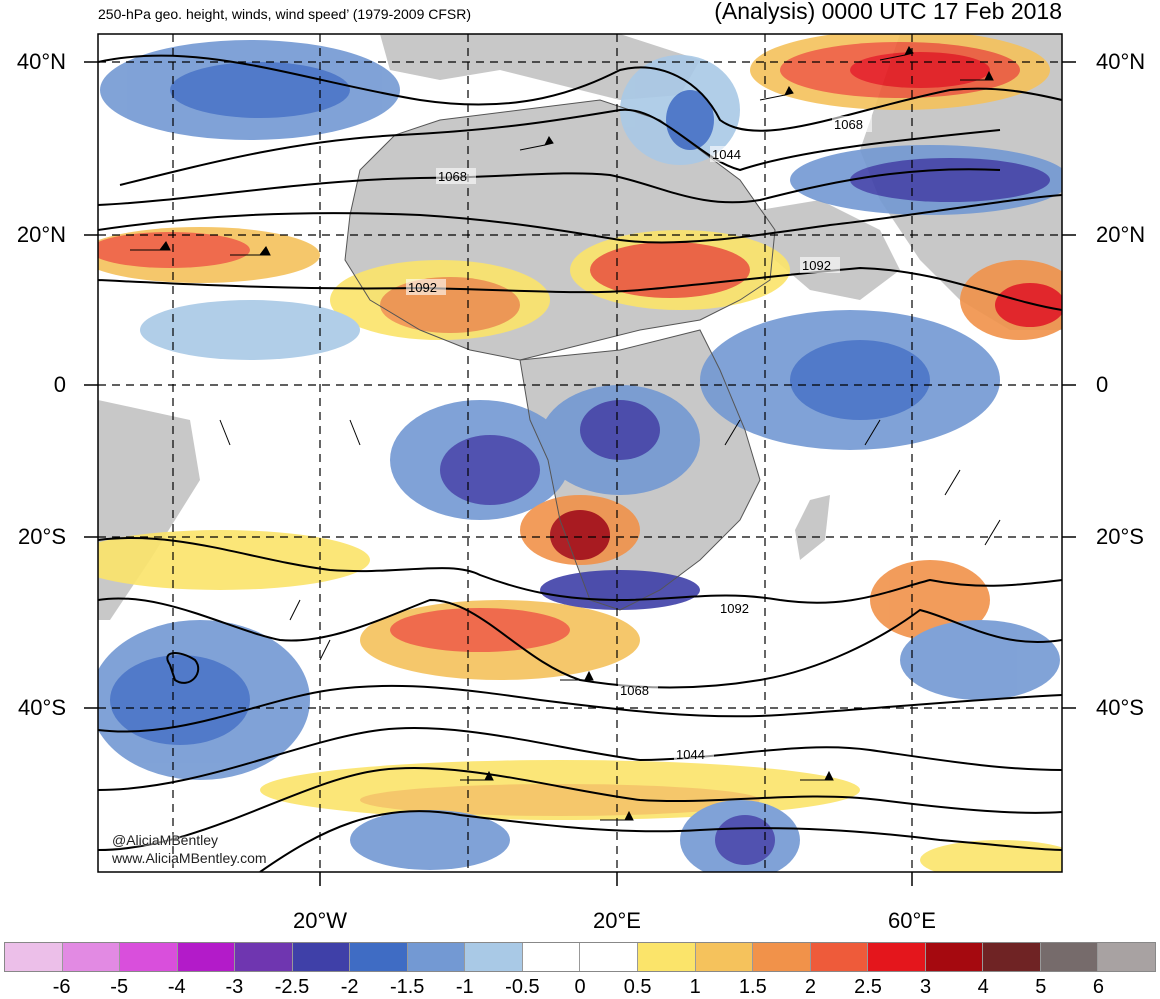 This screenshot has height=999, width=1160. Describe the element at coordinates (1102, 384) in the screenshot. I see `lat-label-equator-right: 0` at that location.